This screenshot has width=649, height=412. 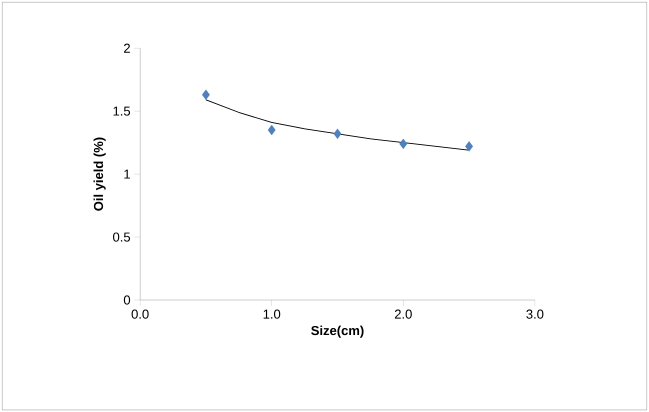 What do you see at coordinates (127, 300) in the screenshot?
I see `y-tick-label: 0` at bounding box center [127, 300].